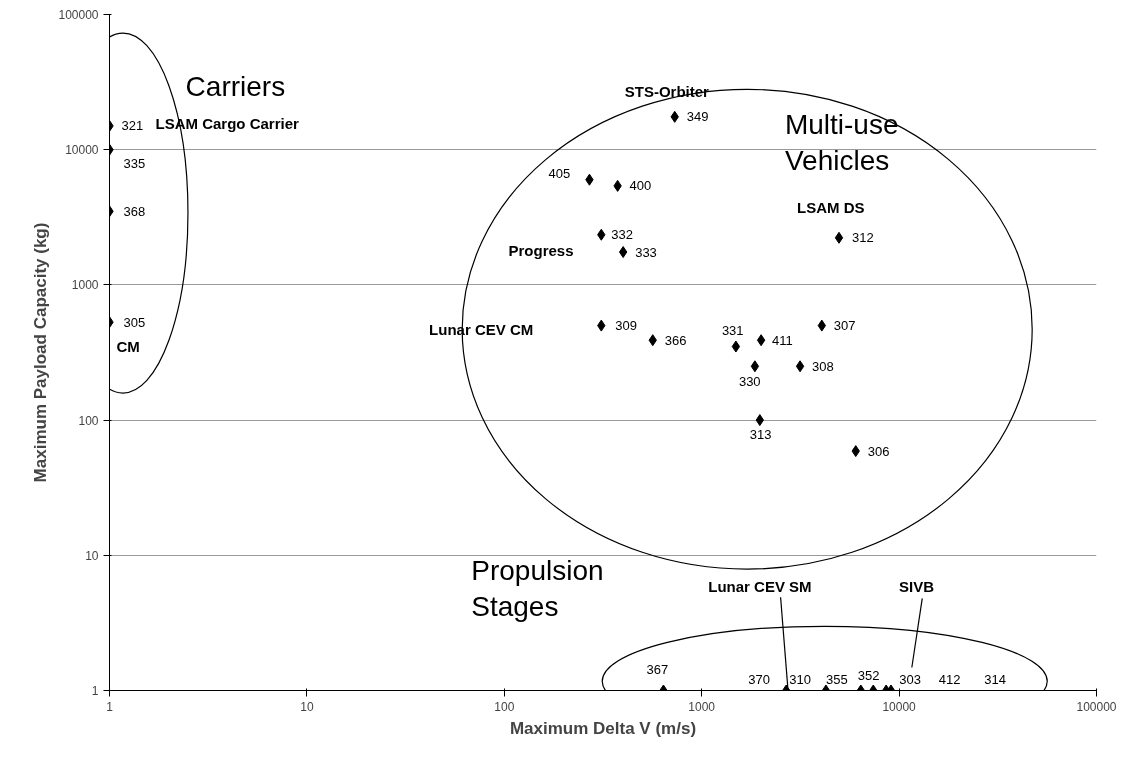  I want to click on x-tick-label: 10, so click(307, 706).